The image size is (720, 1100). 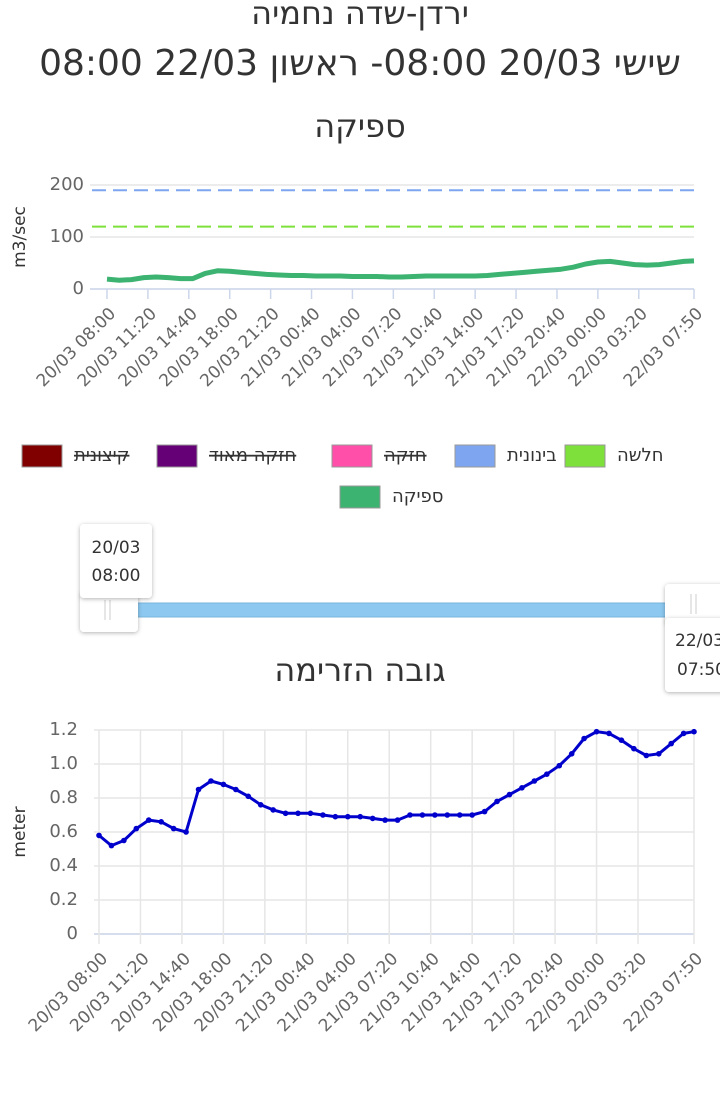 What do you see at coordinates (63, 831) in the screenshot?
I see `y-tick-label: 0.6` at bounding box center [63, 831].